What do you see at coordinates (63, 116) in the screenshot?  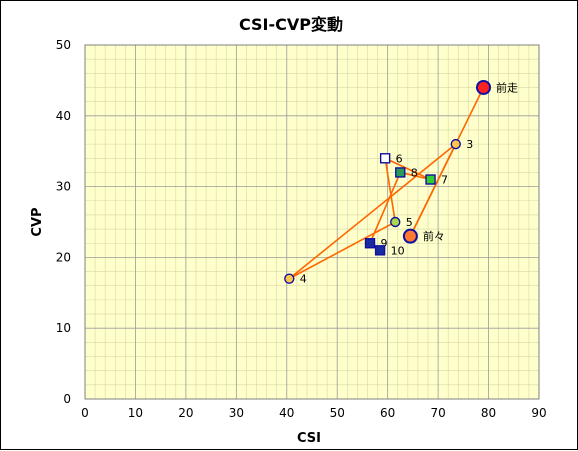 I see `y-tick-label: 40` at bounding box center [63, 116].